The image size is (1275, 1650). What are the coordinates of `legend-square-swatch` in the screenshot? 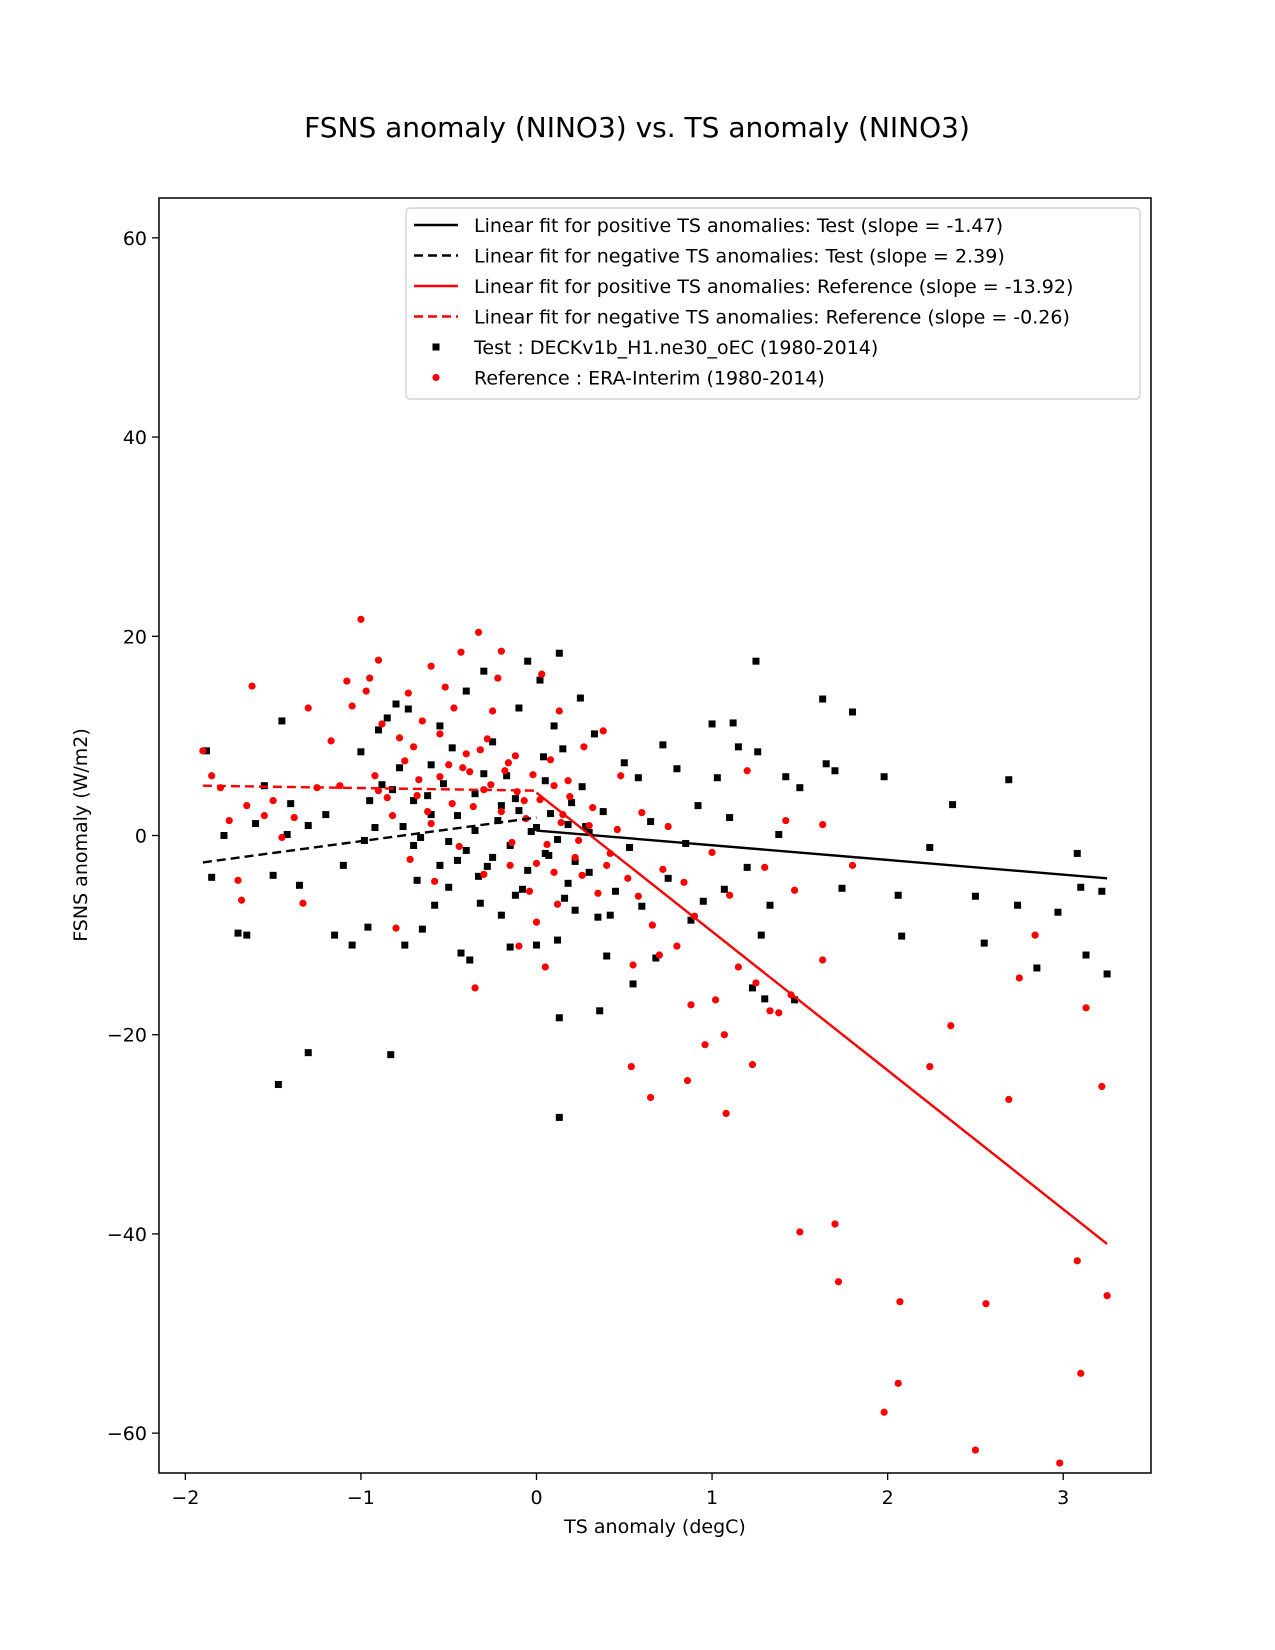 It's located at (436, 347).